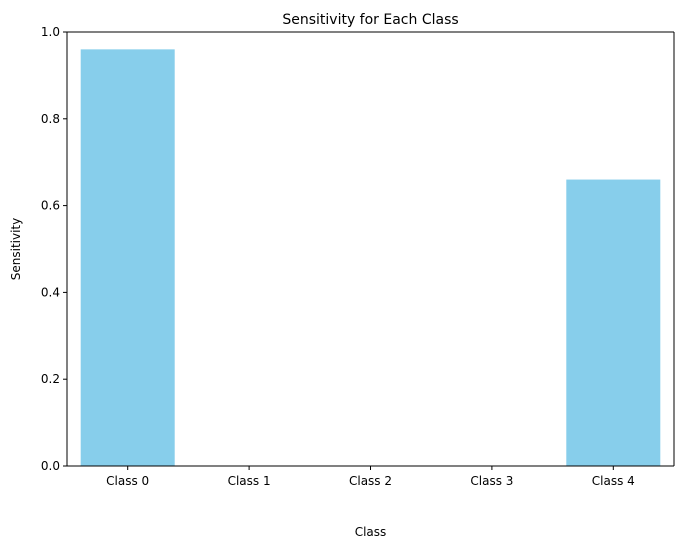 The image size is (691, 547). What do you see at coordinates (371, 532) in the screenshot?
I see `x-axis-label: Class` at bounding box center [371, 532].